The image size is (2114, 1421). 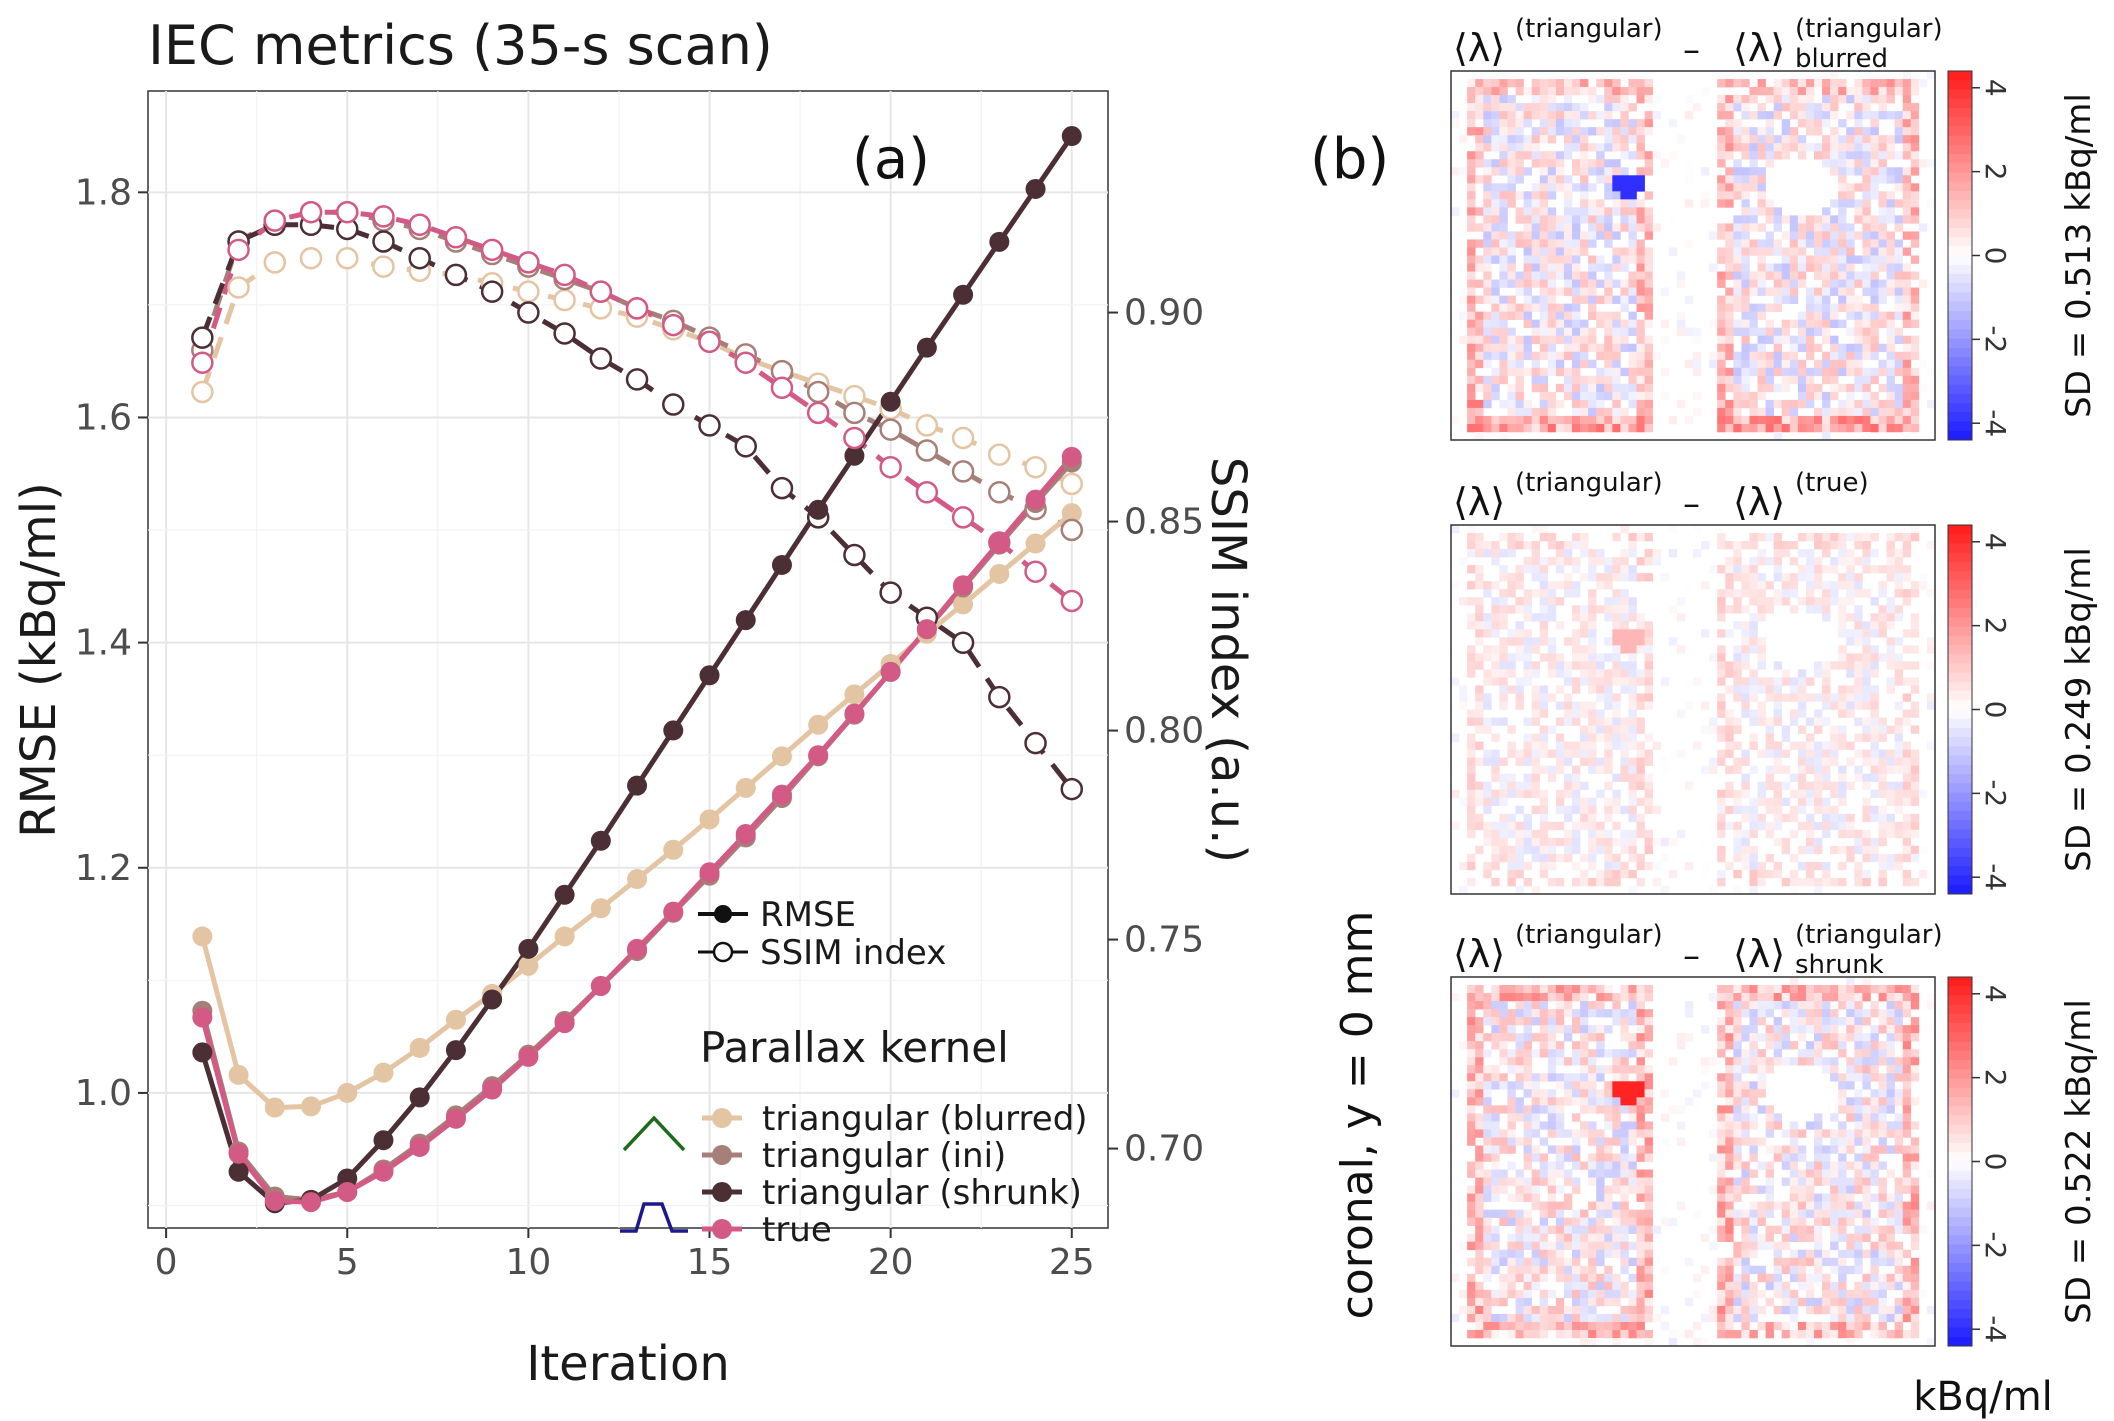 What do you see at coordinates (854, 1047) in the screenshot?
I see `legend-title: Parallax kernel` at bounding box center [854, 1047].